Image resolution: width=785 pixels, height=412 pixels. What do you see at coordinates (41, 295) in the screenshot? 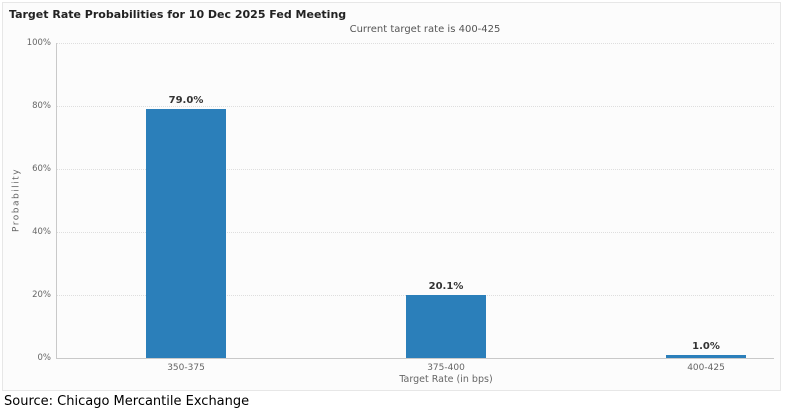
I see `y-tick-label: 20%` at bounding box center [41, 295].